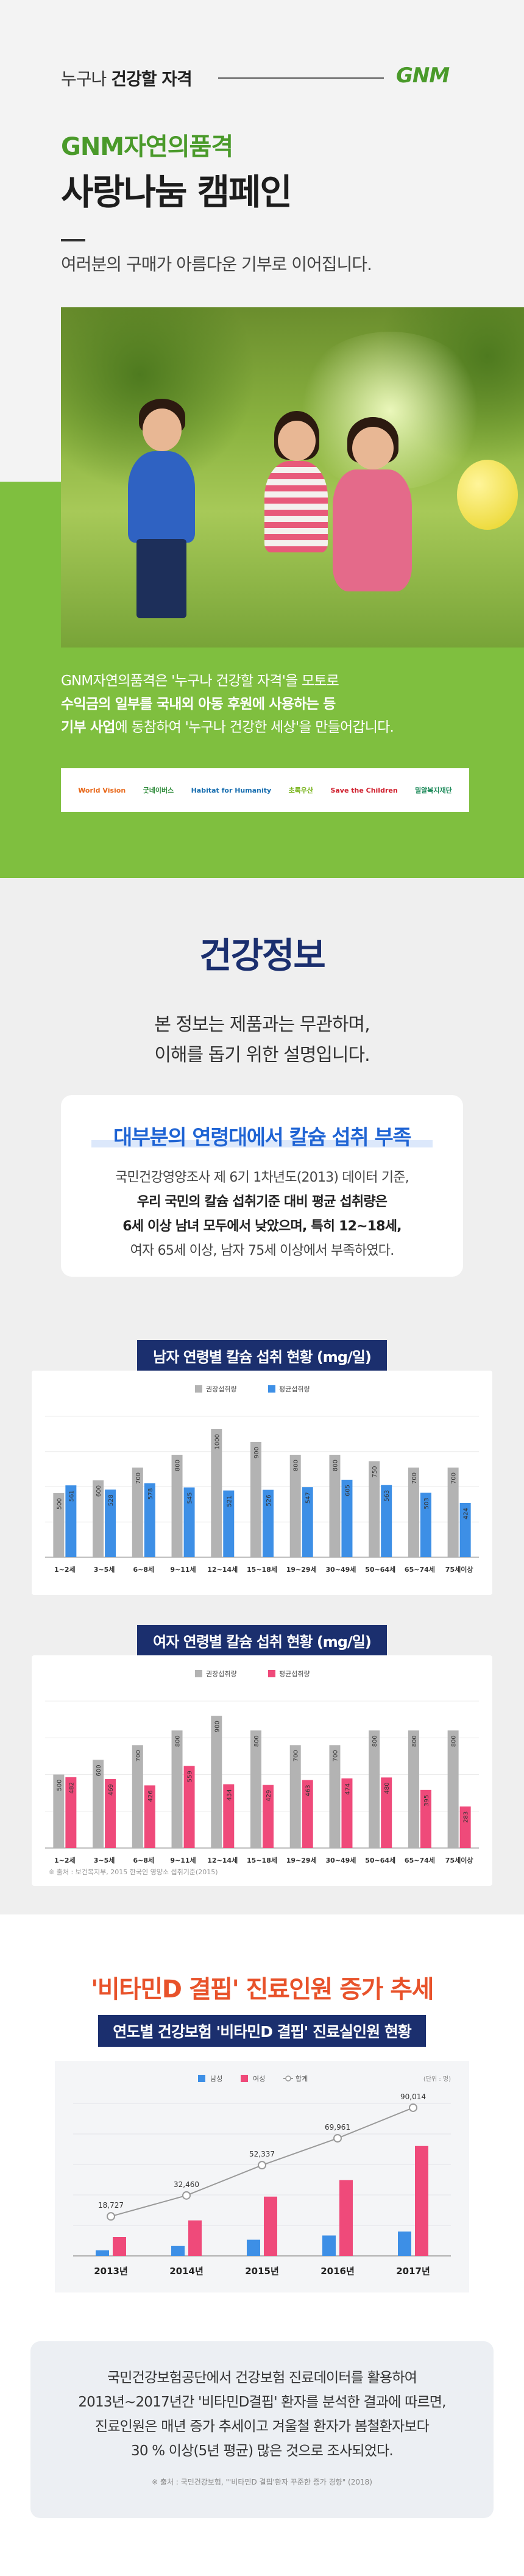 Image resolution: width=524 pixels, height=2576 pixels. Describe the element at coordinates (373, 448) in the screenshot. I see `child-head` at that location.